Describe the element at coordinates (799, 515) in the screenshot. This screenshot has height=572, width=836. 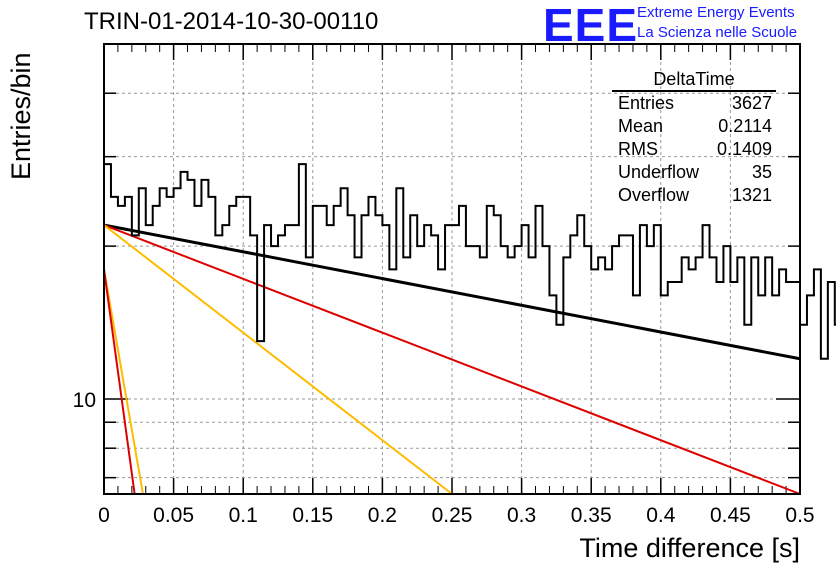
I see `x-tick-label: 0.5` at that location.